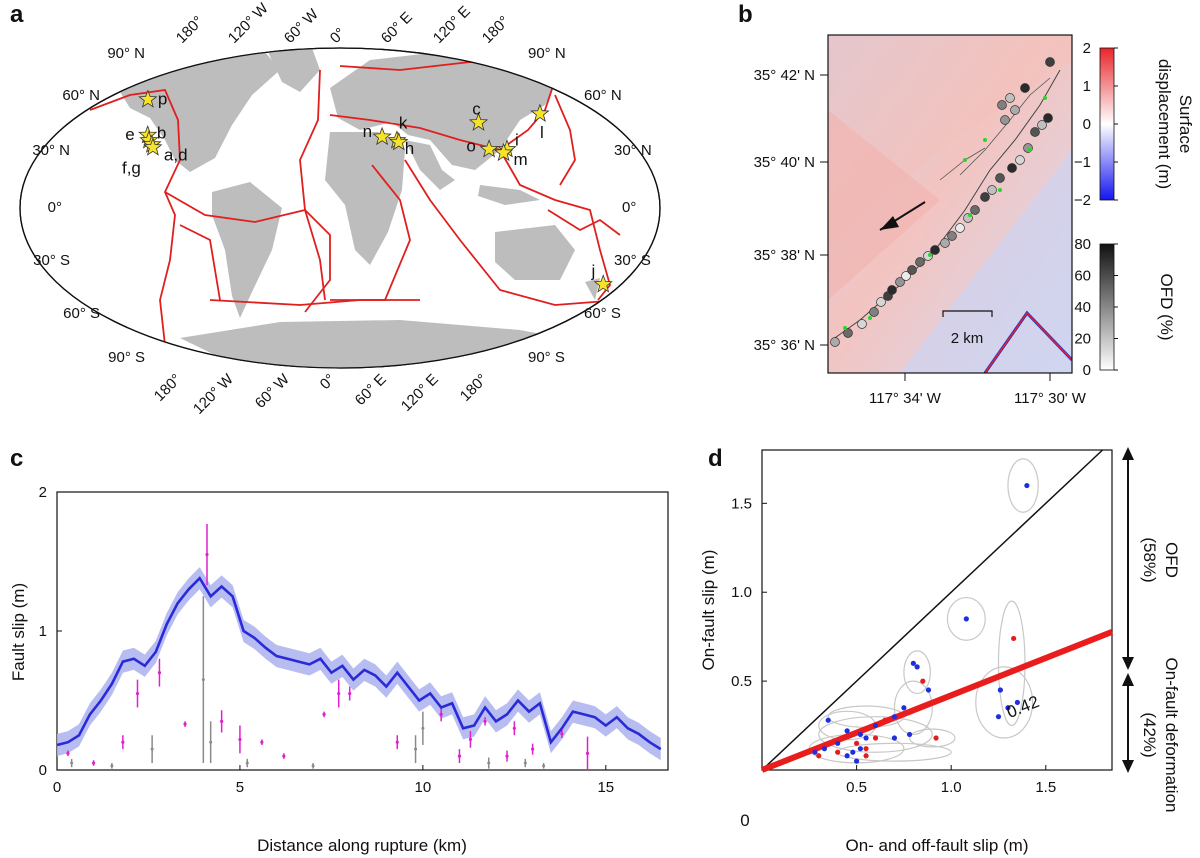  Describe the element at coordinates (1082, 244) in the screenshot. I see `colorbar-tick-label: 80` at that location.